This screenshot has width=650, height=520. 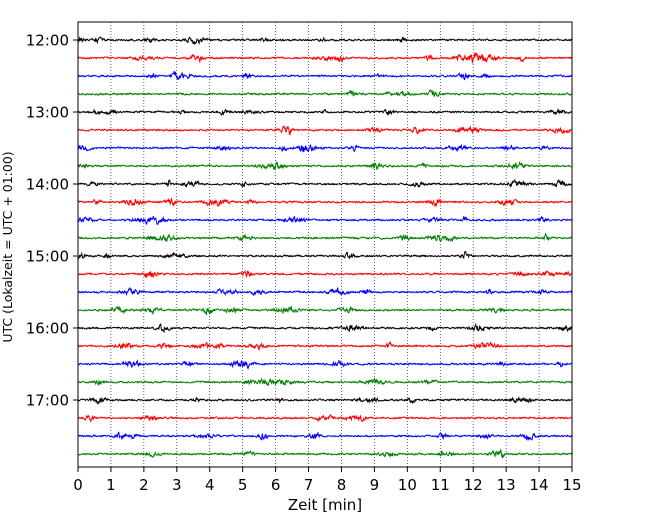 I want to click on x-tick-label-0: 0, so click(x=78, y=485).